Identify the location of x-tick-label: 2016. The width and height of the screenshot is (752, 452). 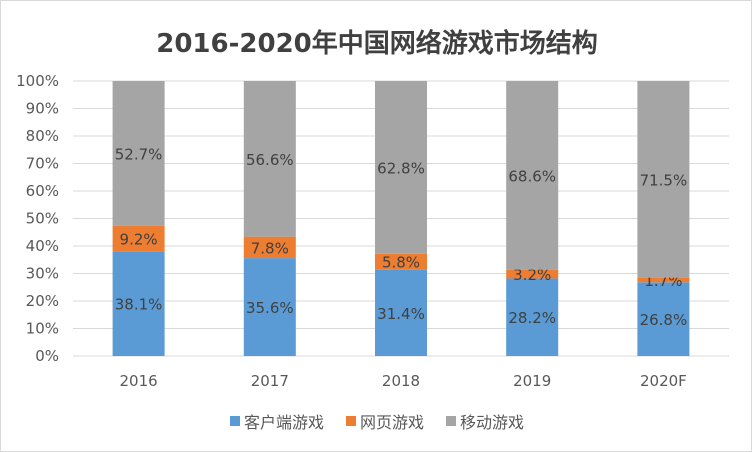
(139, 381).